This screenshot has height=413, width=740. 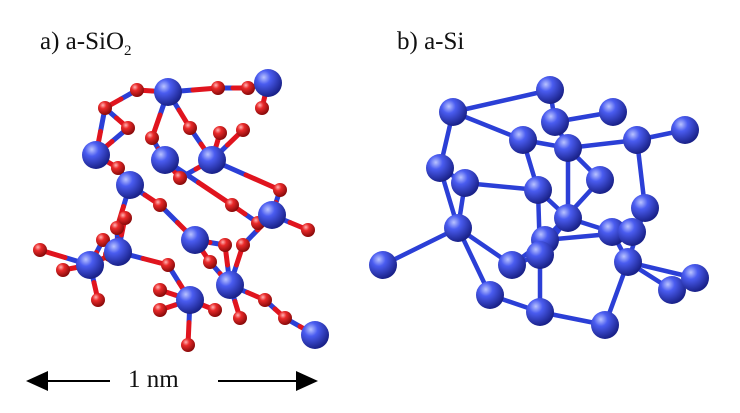 I want to click on panel-b-label: b) a-Si, so click(x=431, y=41).